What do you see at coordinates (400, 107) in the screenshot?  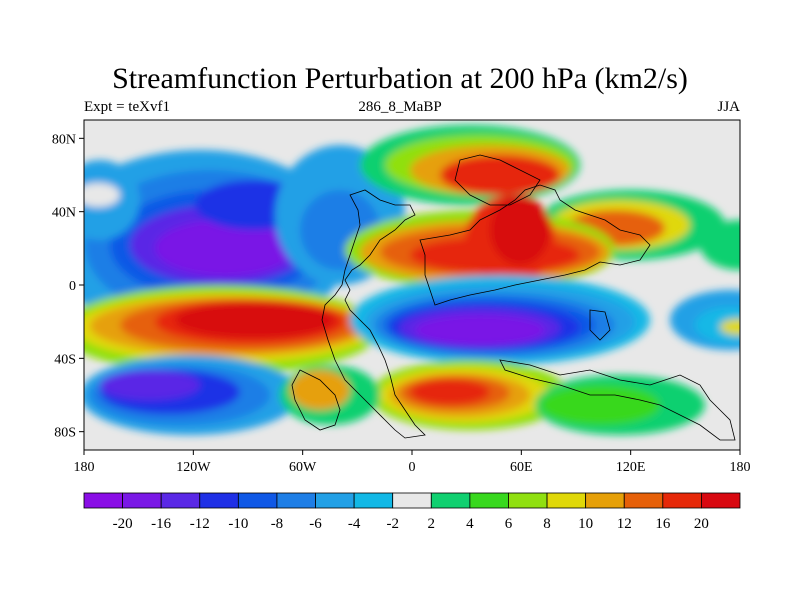 I see `period-label: 286_8_MaBP` at bounding box center [400, 107].